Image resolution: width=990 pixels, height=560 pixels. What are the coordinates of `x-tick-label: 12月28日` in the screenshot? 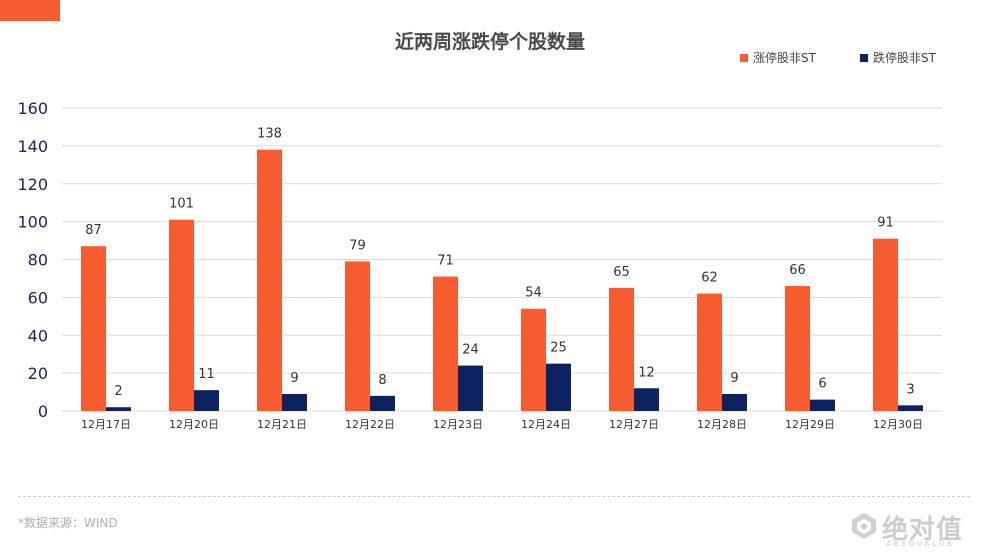 It's located at (722, 424).